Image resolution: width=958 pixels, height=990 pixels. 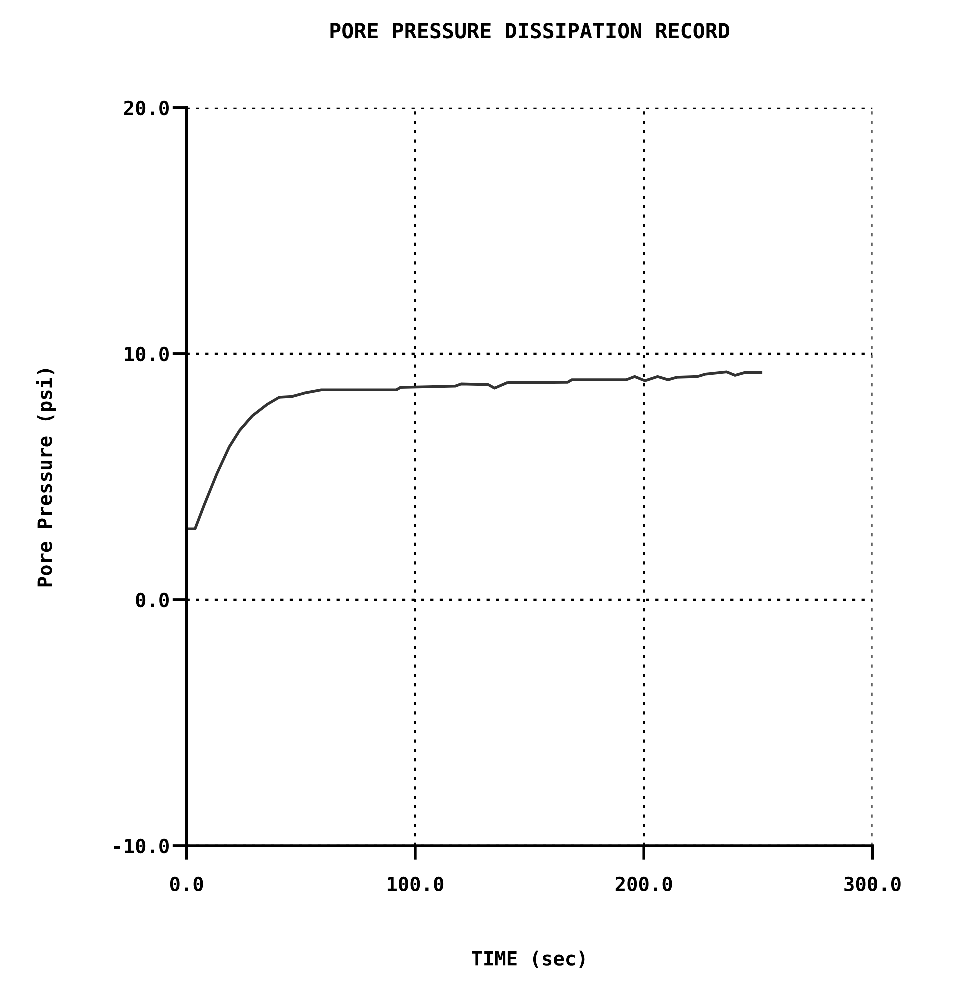 I want to click on x-tick-label: 100.0, so click(x=416, y=884).